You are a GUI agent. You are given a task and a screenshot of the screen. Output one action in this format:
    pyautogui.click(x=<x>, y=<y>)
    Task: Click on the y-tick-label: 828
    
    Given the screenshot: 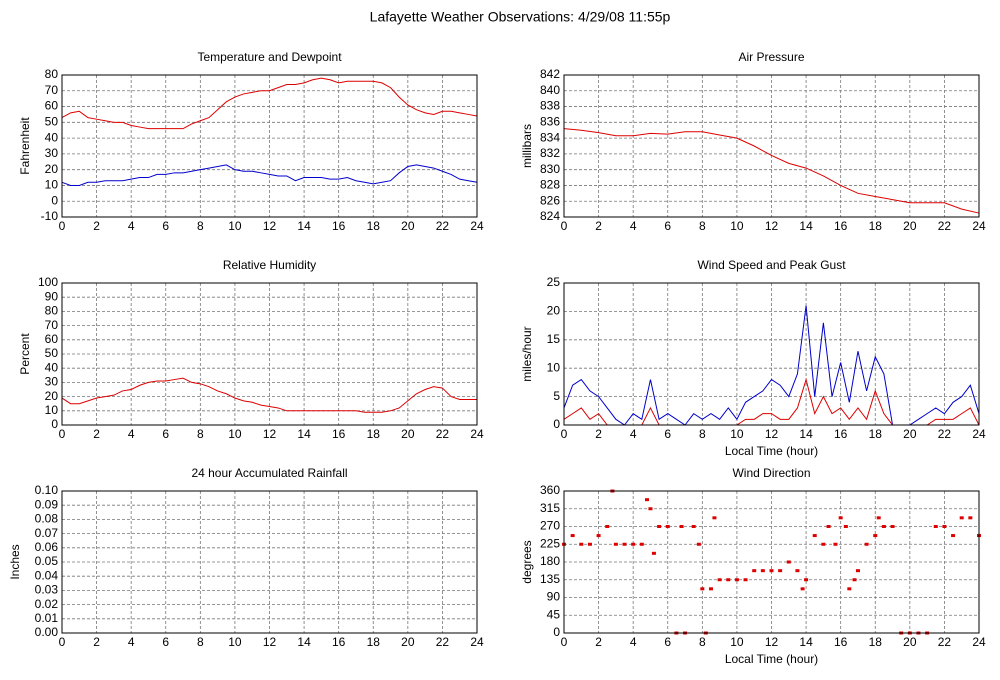 What is the action you would take?
    pyautogui.click(x=550, y=185)
    